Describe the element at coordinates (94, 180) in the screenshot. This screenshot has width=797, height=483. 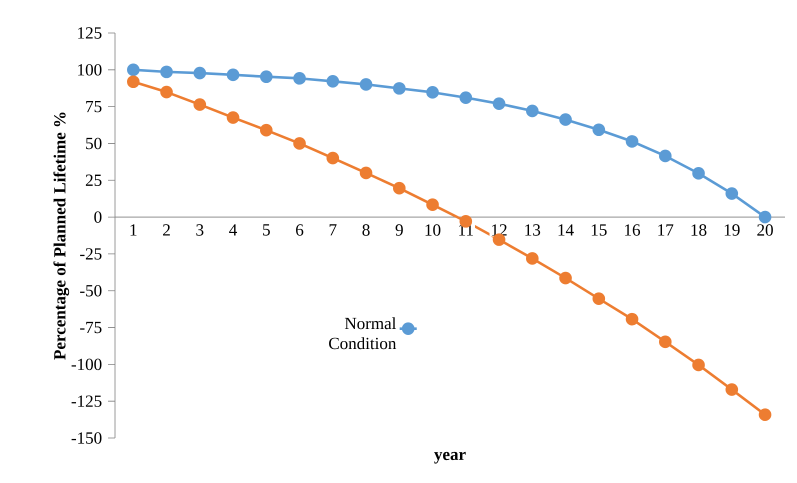
I see `y-tick-label: 25` at that location.